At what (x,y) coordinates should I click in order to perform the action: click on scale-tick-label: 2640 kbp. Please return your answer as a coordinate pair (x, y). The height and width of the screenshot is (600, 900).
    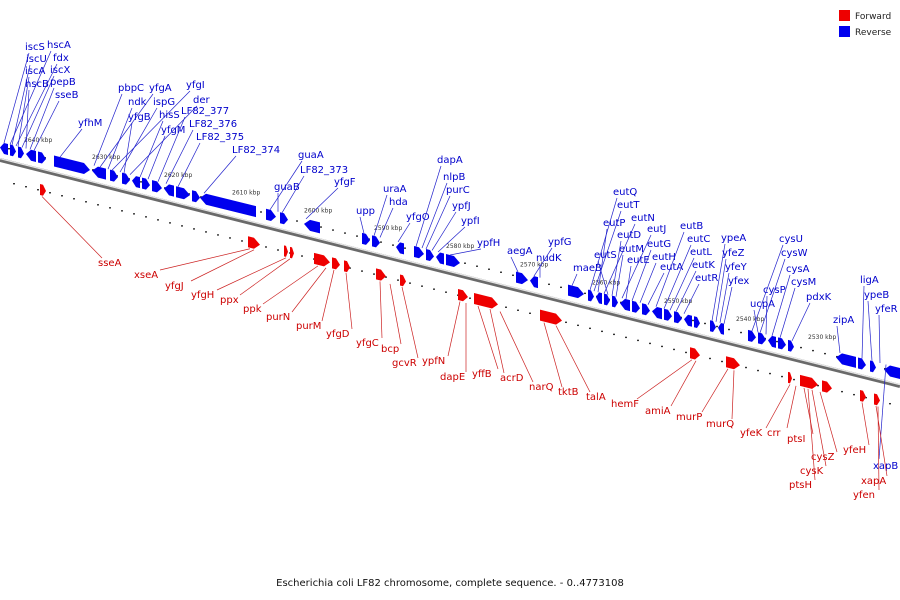
    Looking at the image, I should click on (38, 140).